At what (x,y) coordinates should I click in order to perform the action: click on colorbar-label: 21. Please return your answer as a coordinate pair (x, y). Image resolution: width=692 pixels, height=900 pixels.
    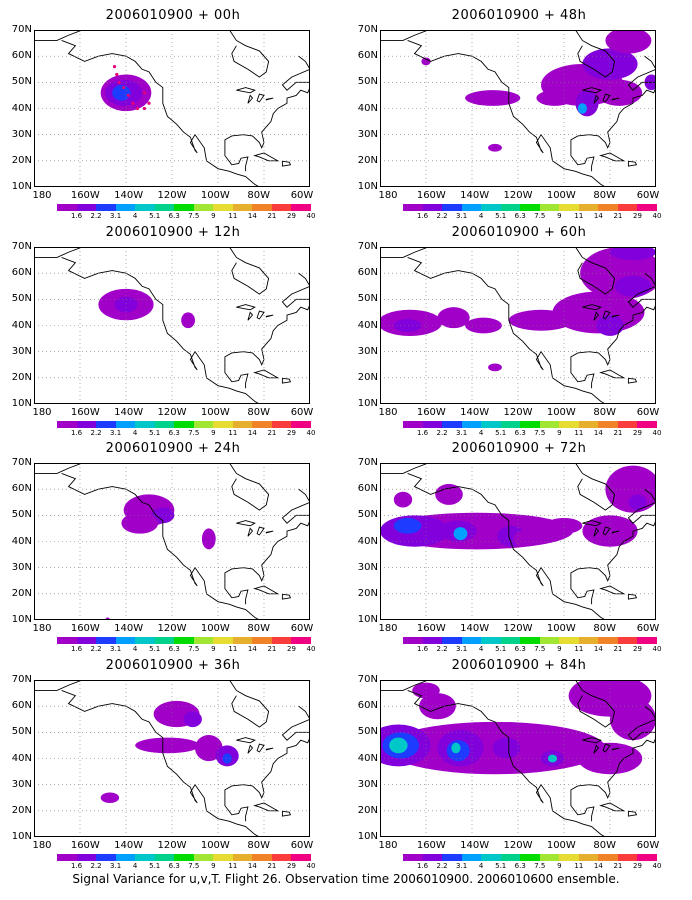
    Looking at the image, I should click on (618, 433).